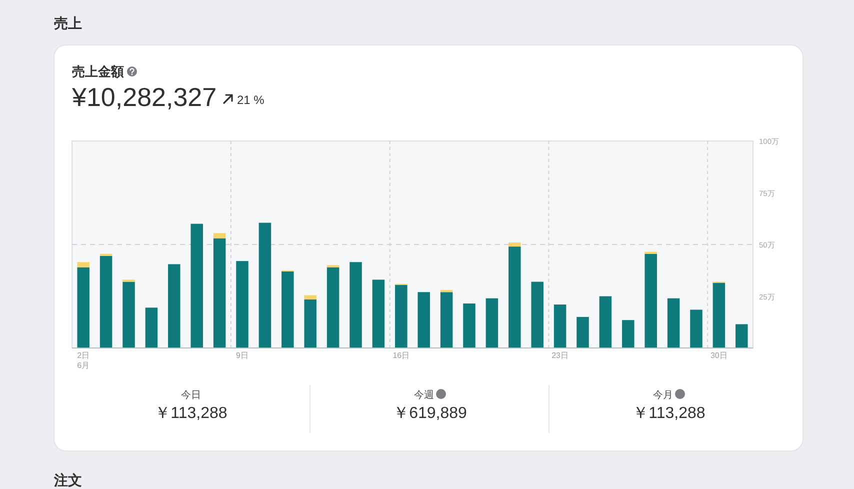  Describe the element at coordinates (67, 480) in the screenshot. I see `text: 注文` at that location.